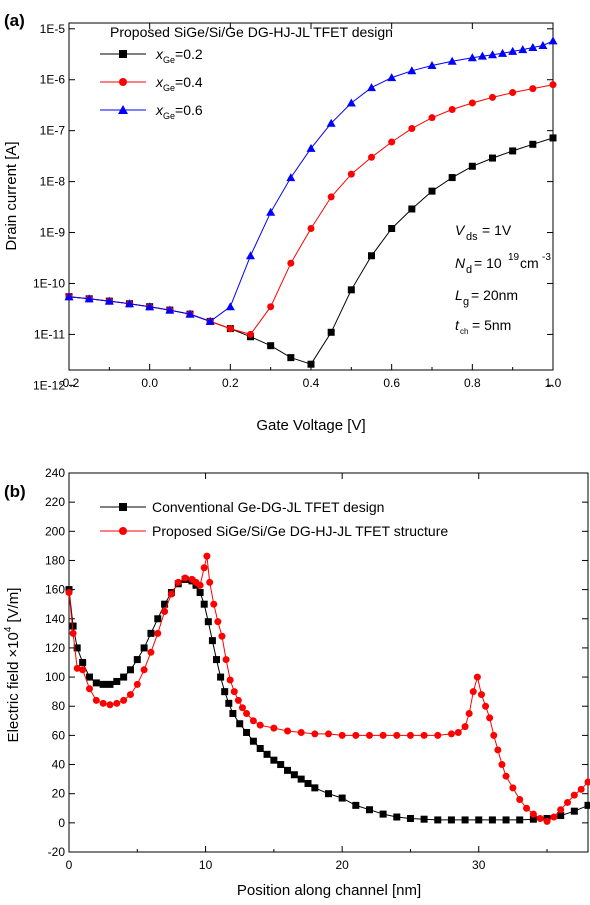  I want to click on annot-lg-value: = 20nm, so click(494, 295).